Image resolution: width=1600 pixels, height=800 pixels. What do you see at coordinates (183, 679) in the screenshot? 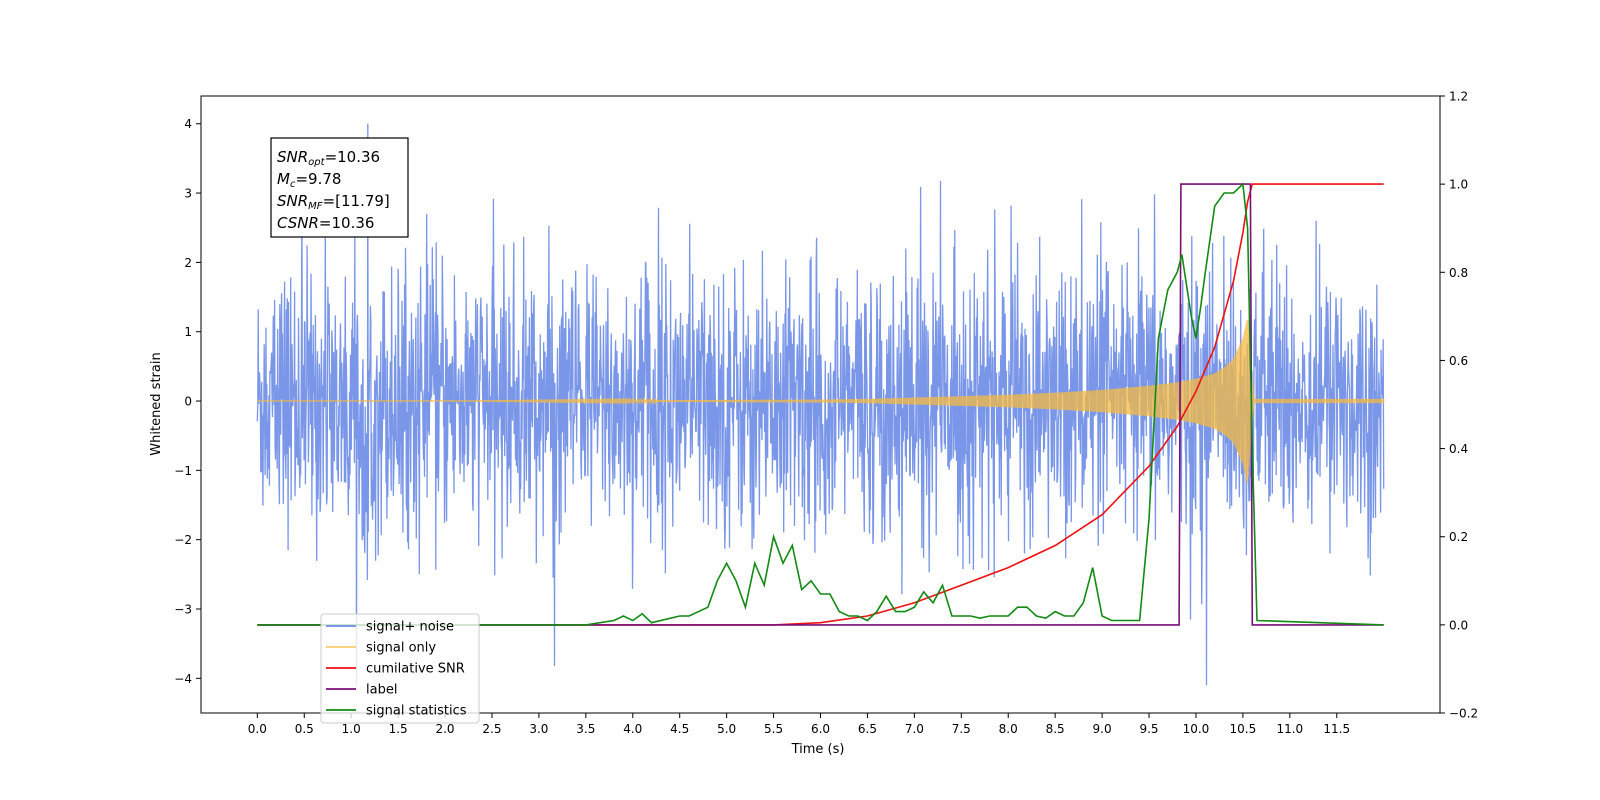
I see `y-tick-label: −4` at bounding box center [183, 679].